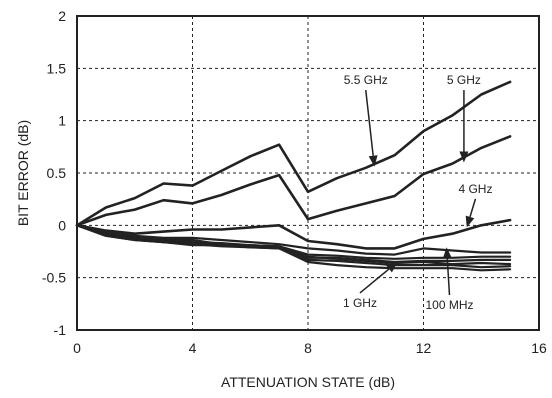  Describe the element at coordinates (193, 348) in the screenshot. I see `x-tick-label: 4` at that location.